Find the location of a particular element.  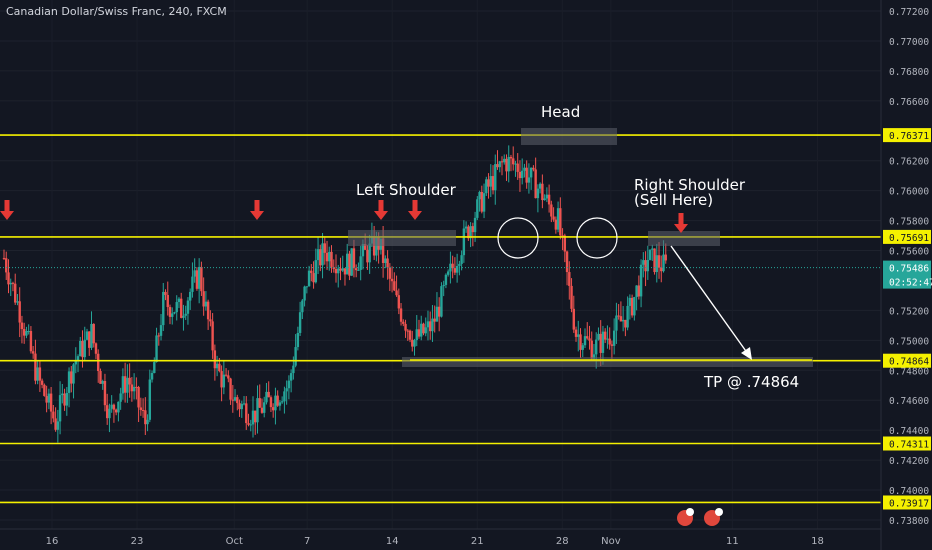

time-tick-label: 7 is located at coordinates (307, 541).